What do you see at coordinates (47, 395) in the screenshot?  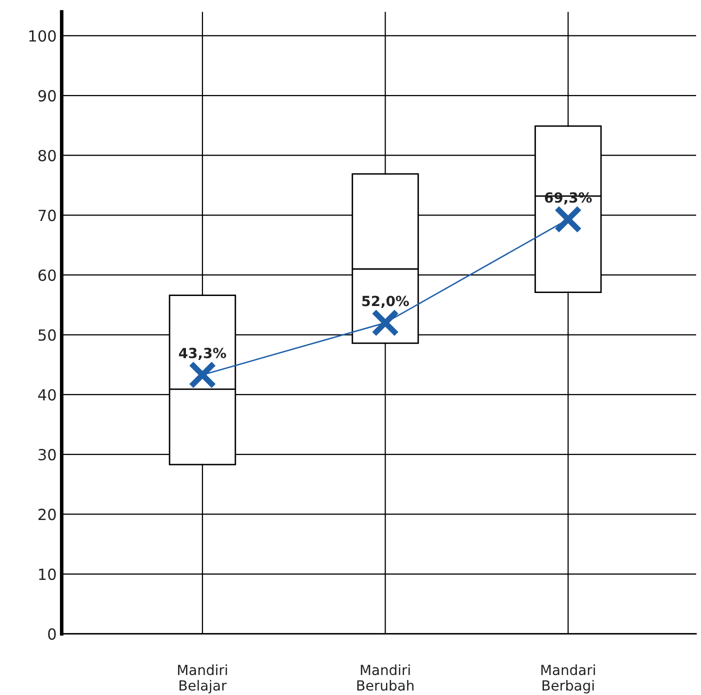 I see `y-tick-label: 40` at bounding box center [47, 395].